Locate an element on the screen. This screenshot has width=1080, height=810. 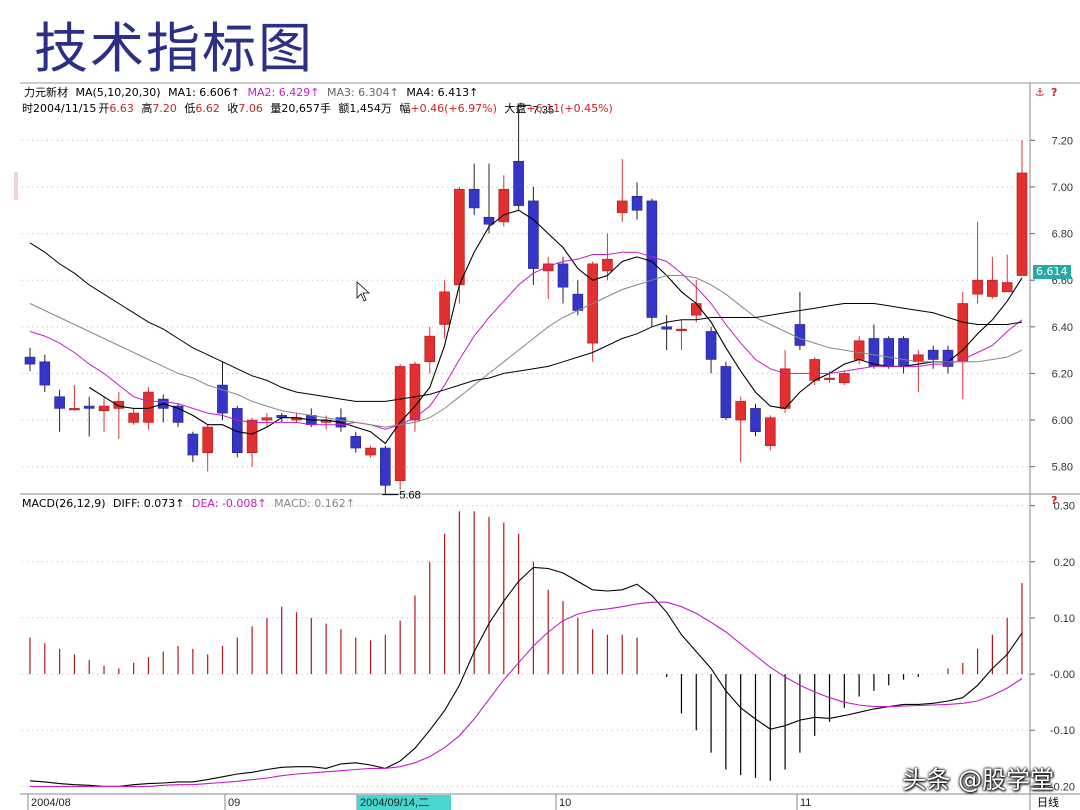
date-label: 2004/09/14,二 is located at coordinates (394, 803).